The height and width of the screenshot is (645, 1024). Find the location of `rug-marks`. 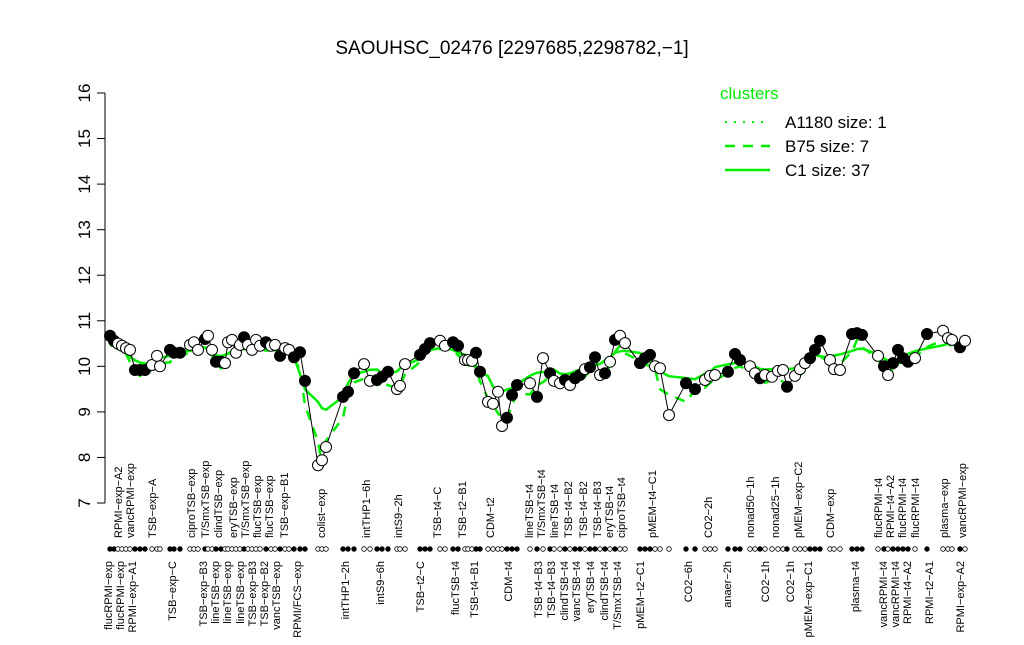

rug-marks is located at coordinates (537, 549).